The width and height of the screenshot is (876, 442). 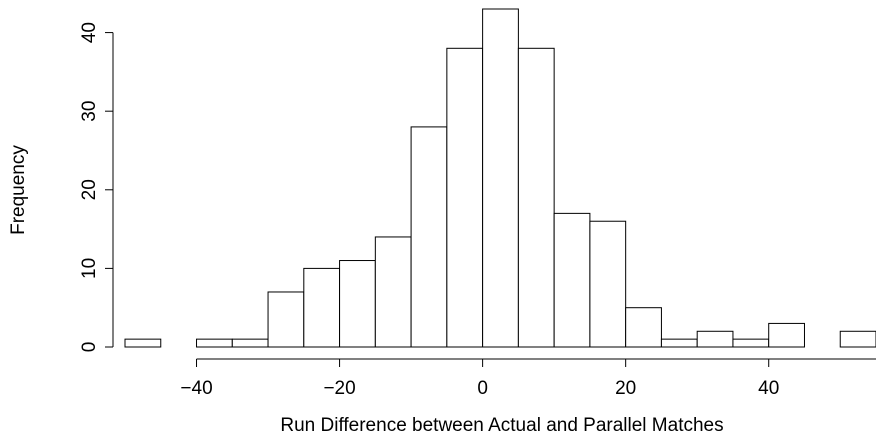 I want to click on x-tick-label: −20, so click(x=339, y=388).